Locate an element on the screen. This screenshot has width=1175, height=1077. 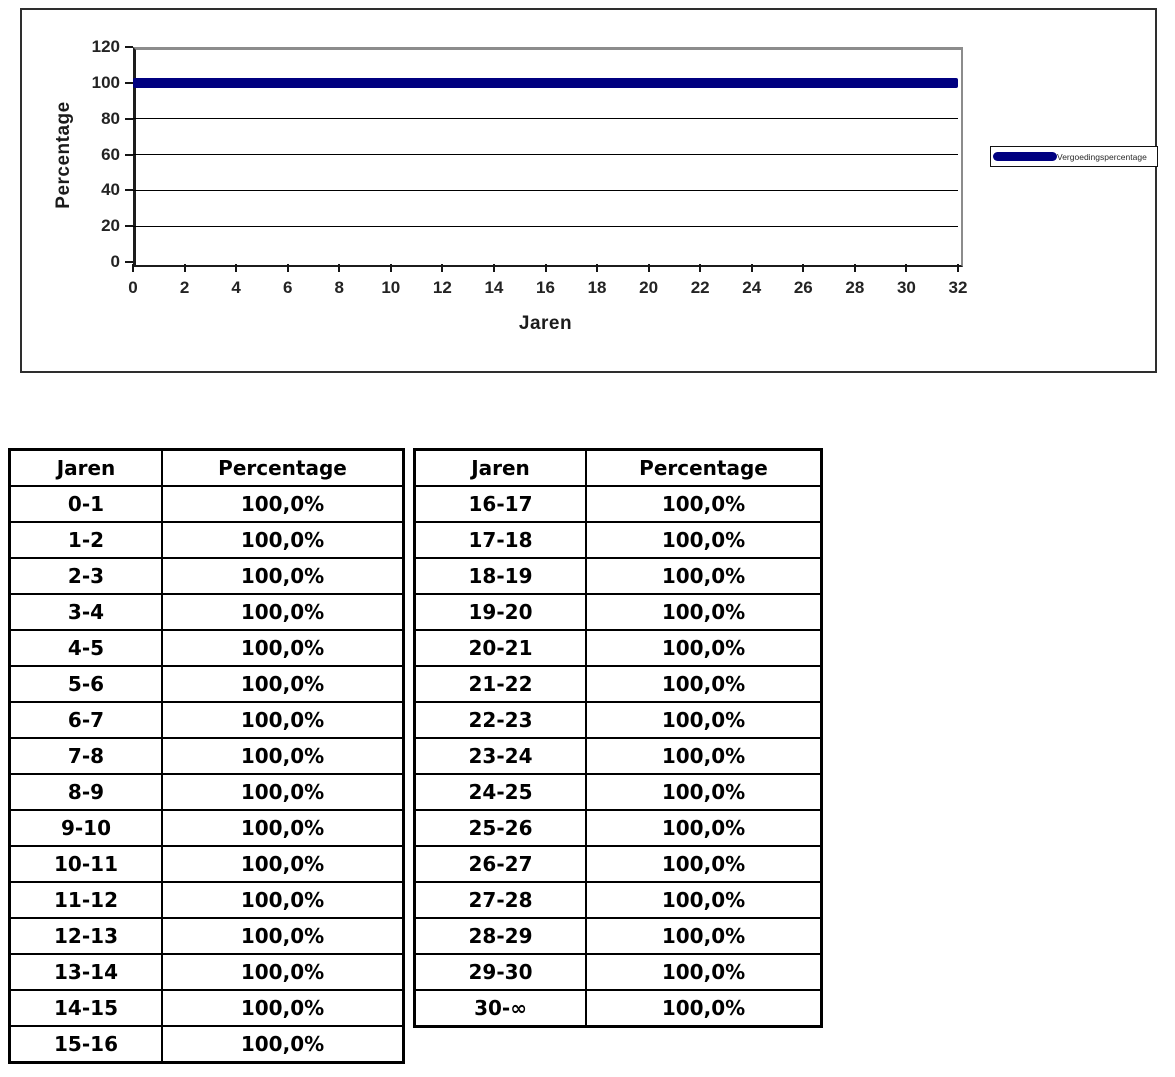
y-gridline is located at coordinates (545, 154).